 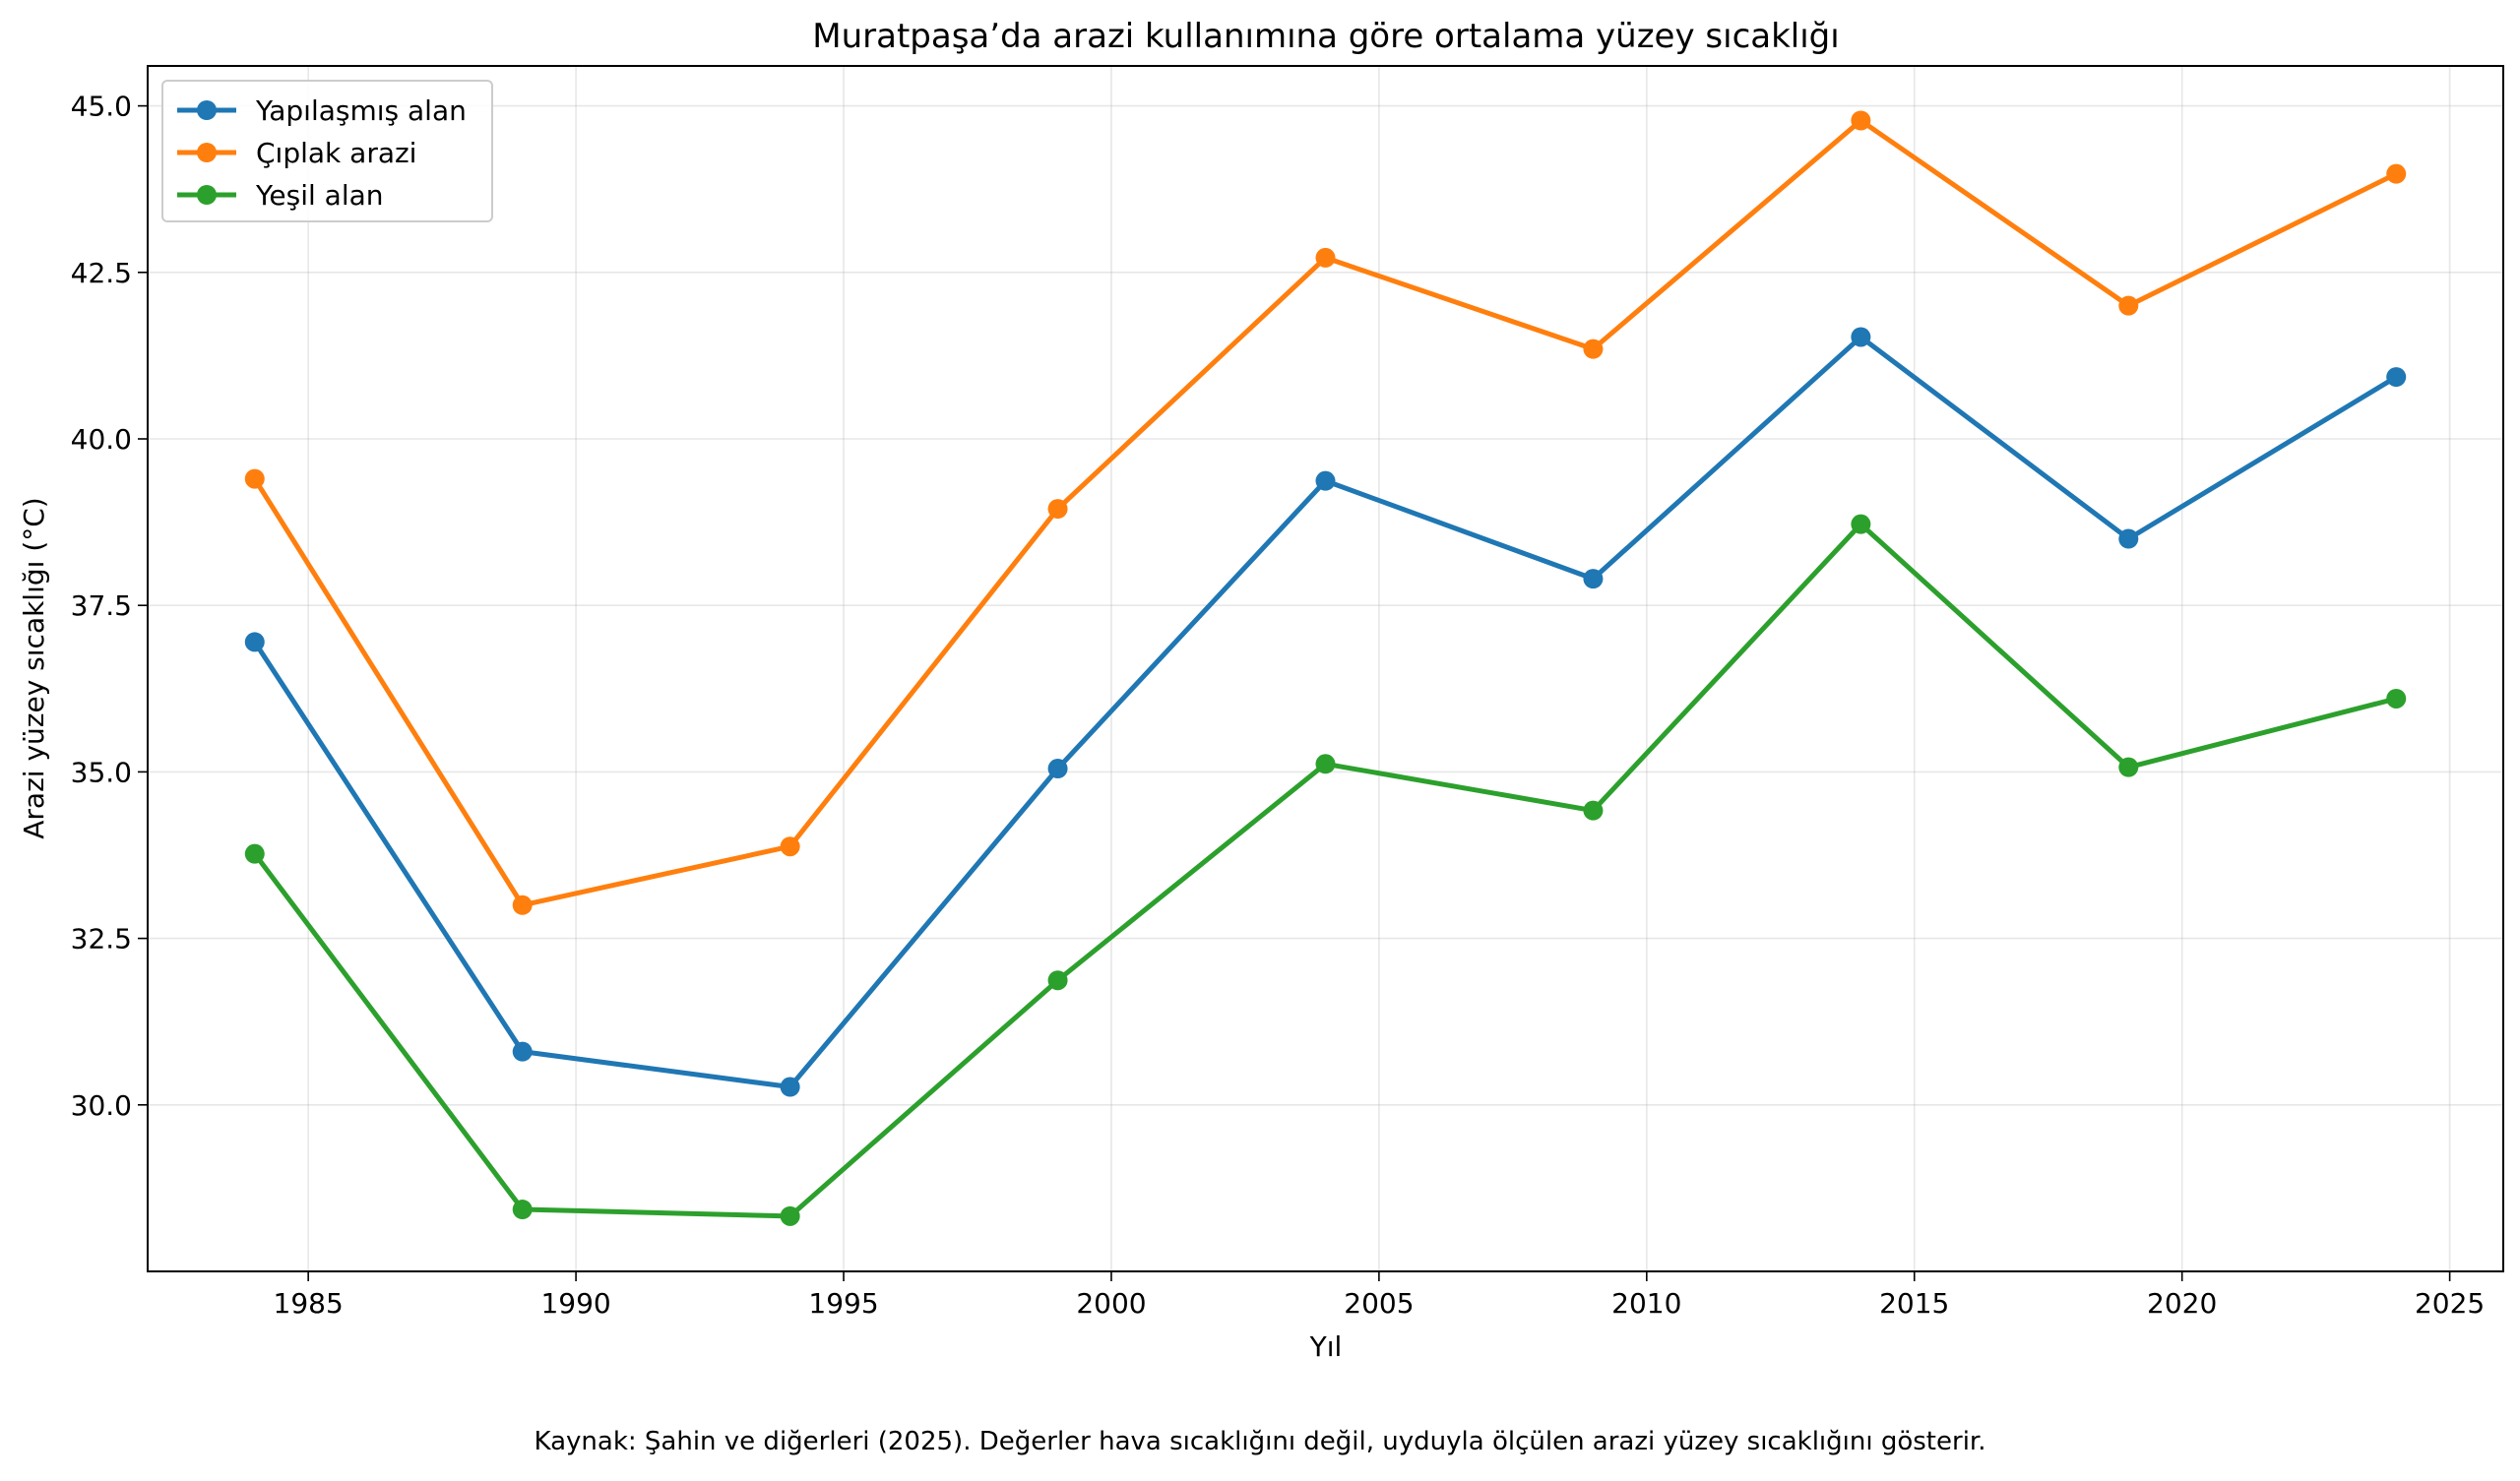 I want to click on y-tick-label: 35.0, so click(x=101, y=772).